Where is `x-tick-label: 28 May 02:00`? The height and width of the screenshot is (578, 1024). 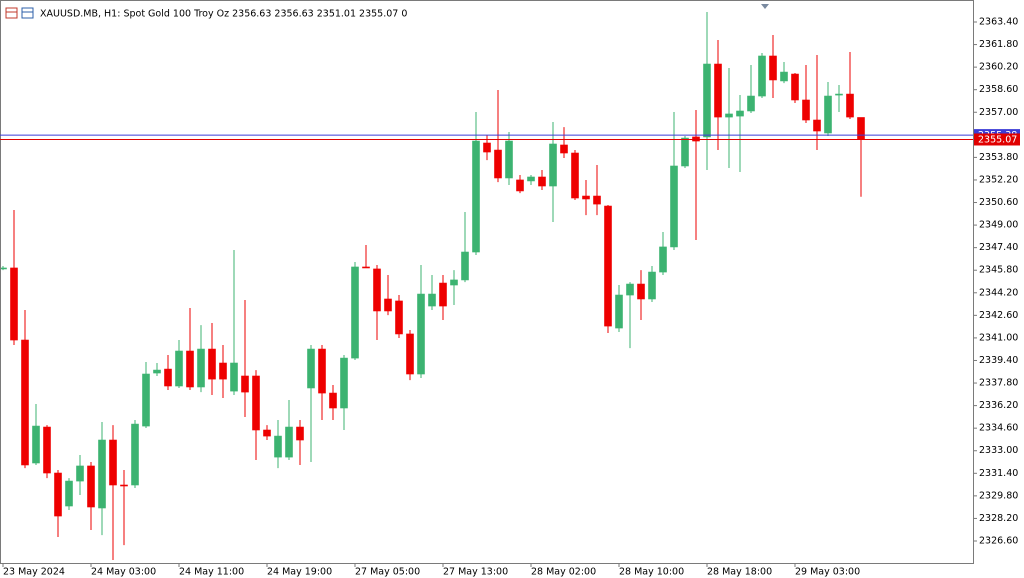
x-tick-label: 28 May 02:00 is located at coordinates (563, 572).